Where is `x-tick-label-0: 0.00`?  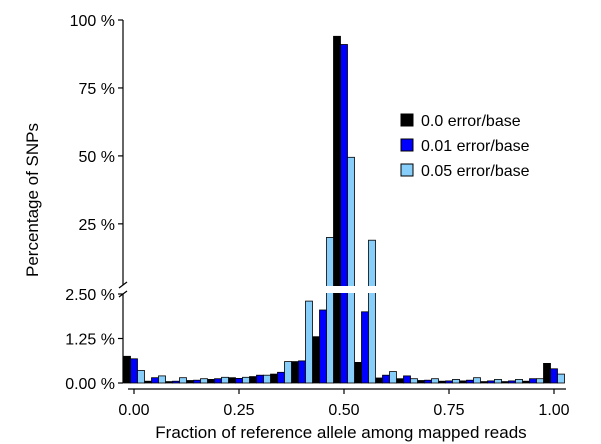
x-tick-label-0: 0.00 is located at coordinates (133, 410).